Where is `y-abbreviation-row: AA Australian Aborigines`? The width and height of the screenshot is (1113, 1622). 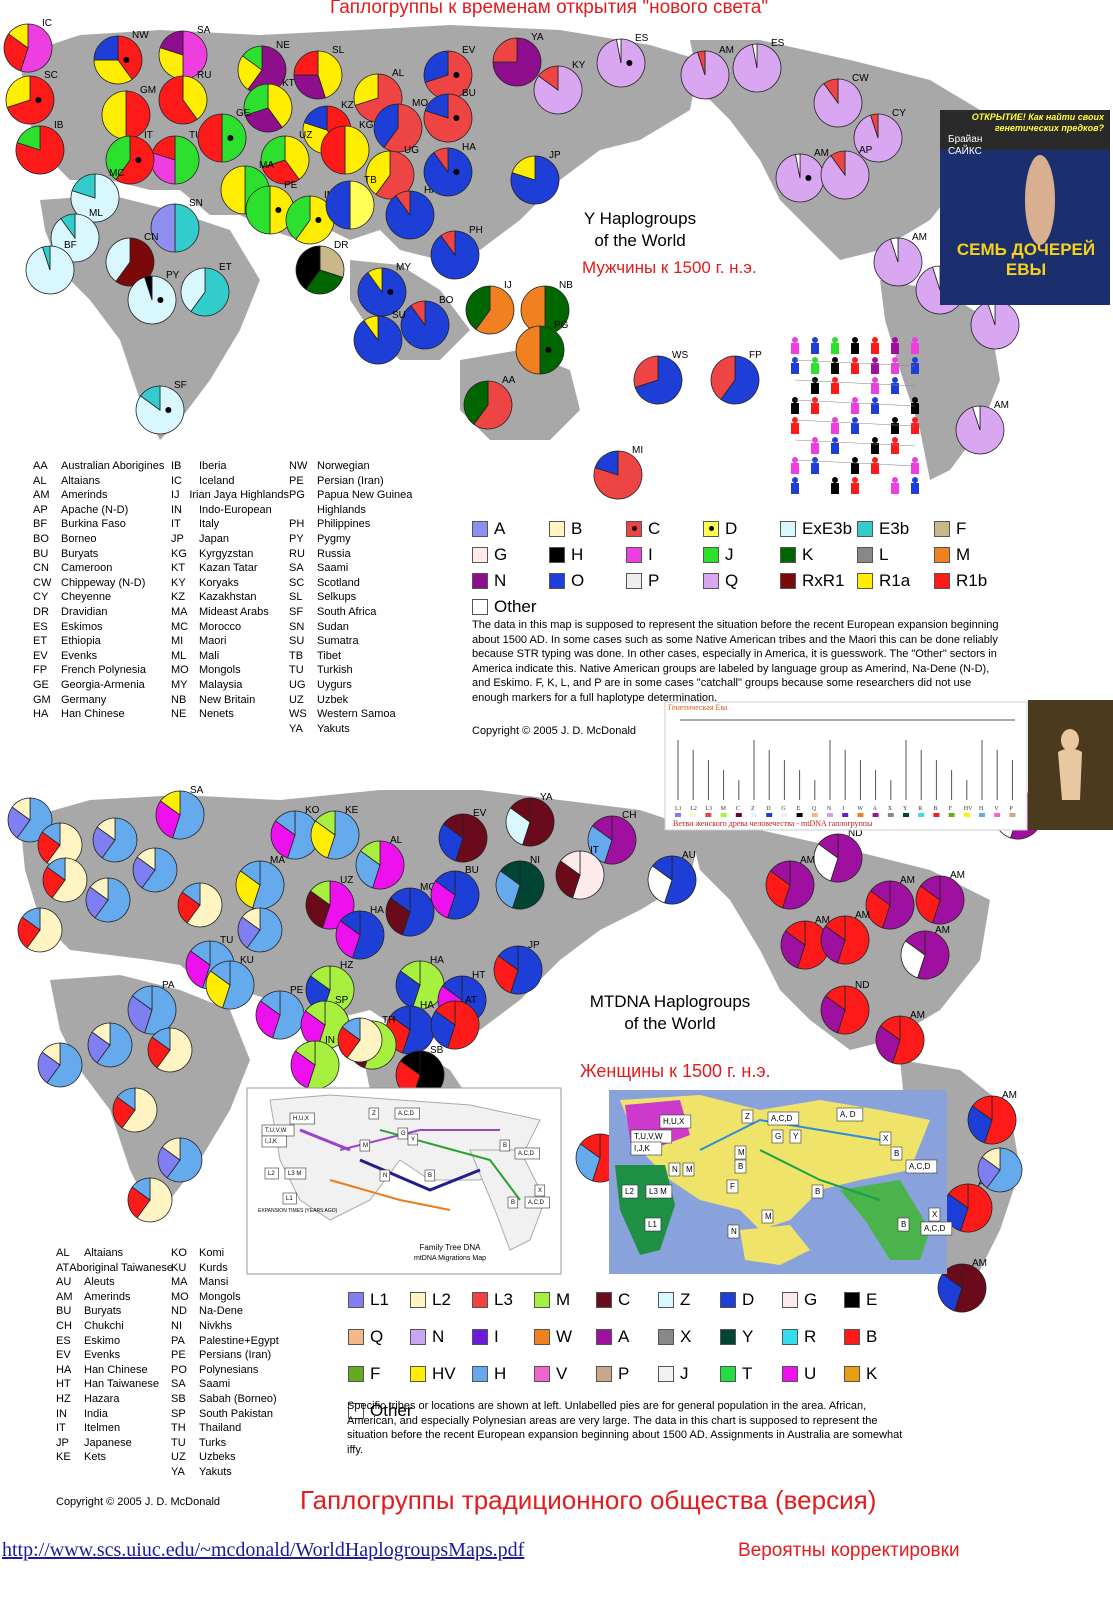
y-abbreviation-row: AA Australian Aborigines is located at coordinates (102, 466).